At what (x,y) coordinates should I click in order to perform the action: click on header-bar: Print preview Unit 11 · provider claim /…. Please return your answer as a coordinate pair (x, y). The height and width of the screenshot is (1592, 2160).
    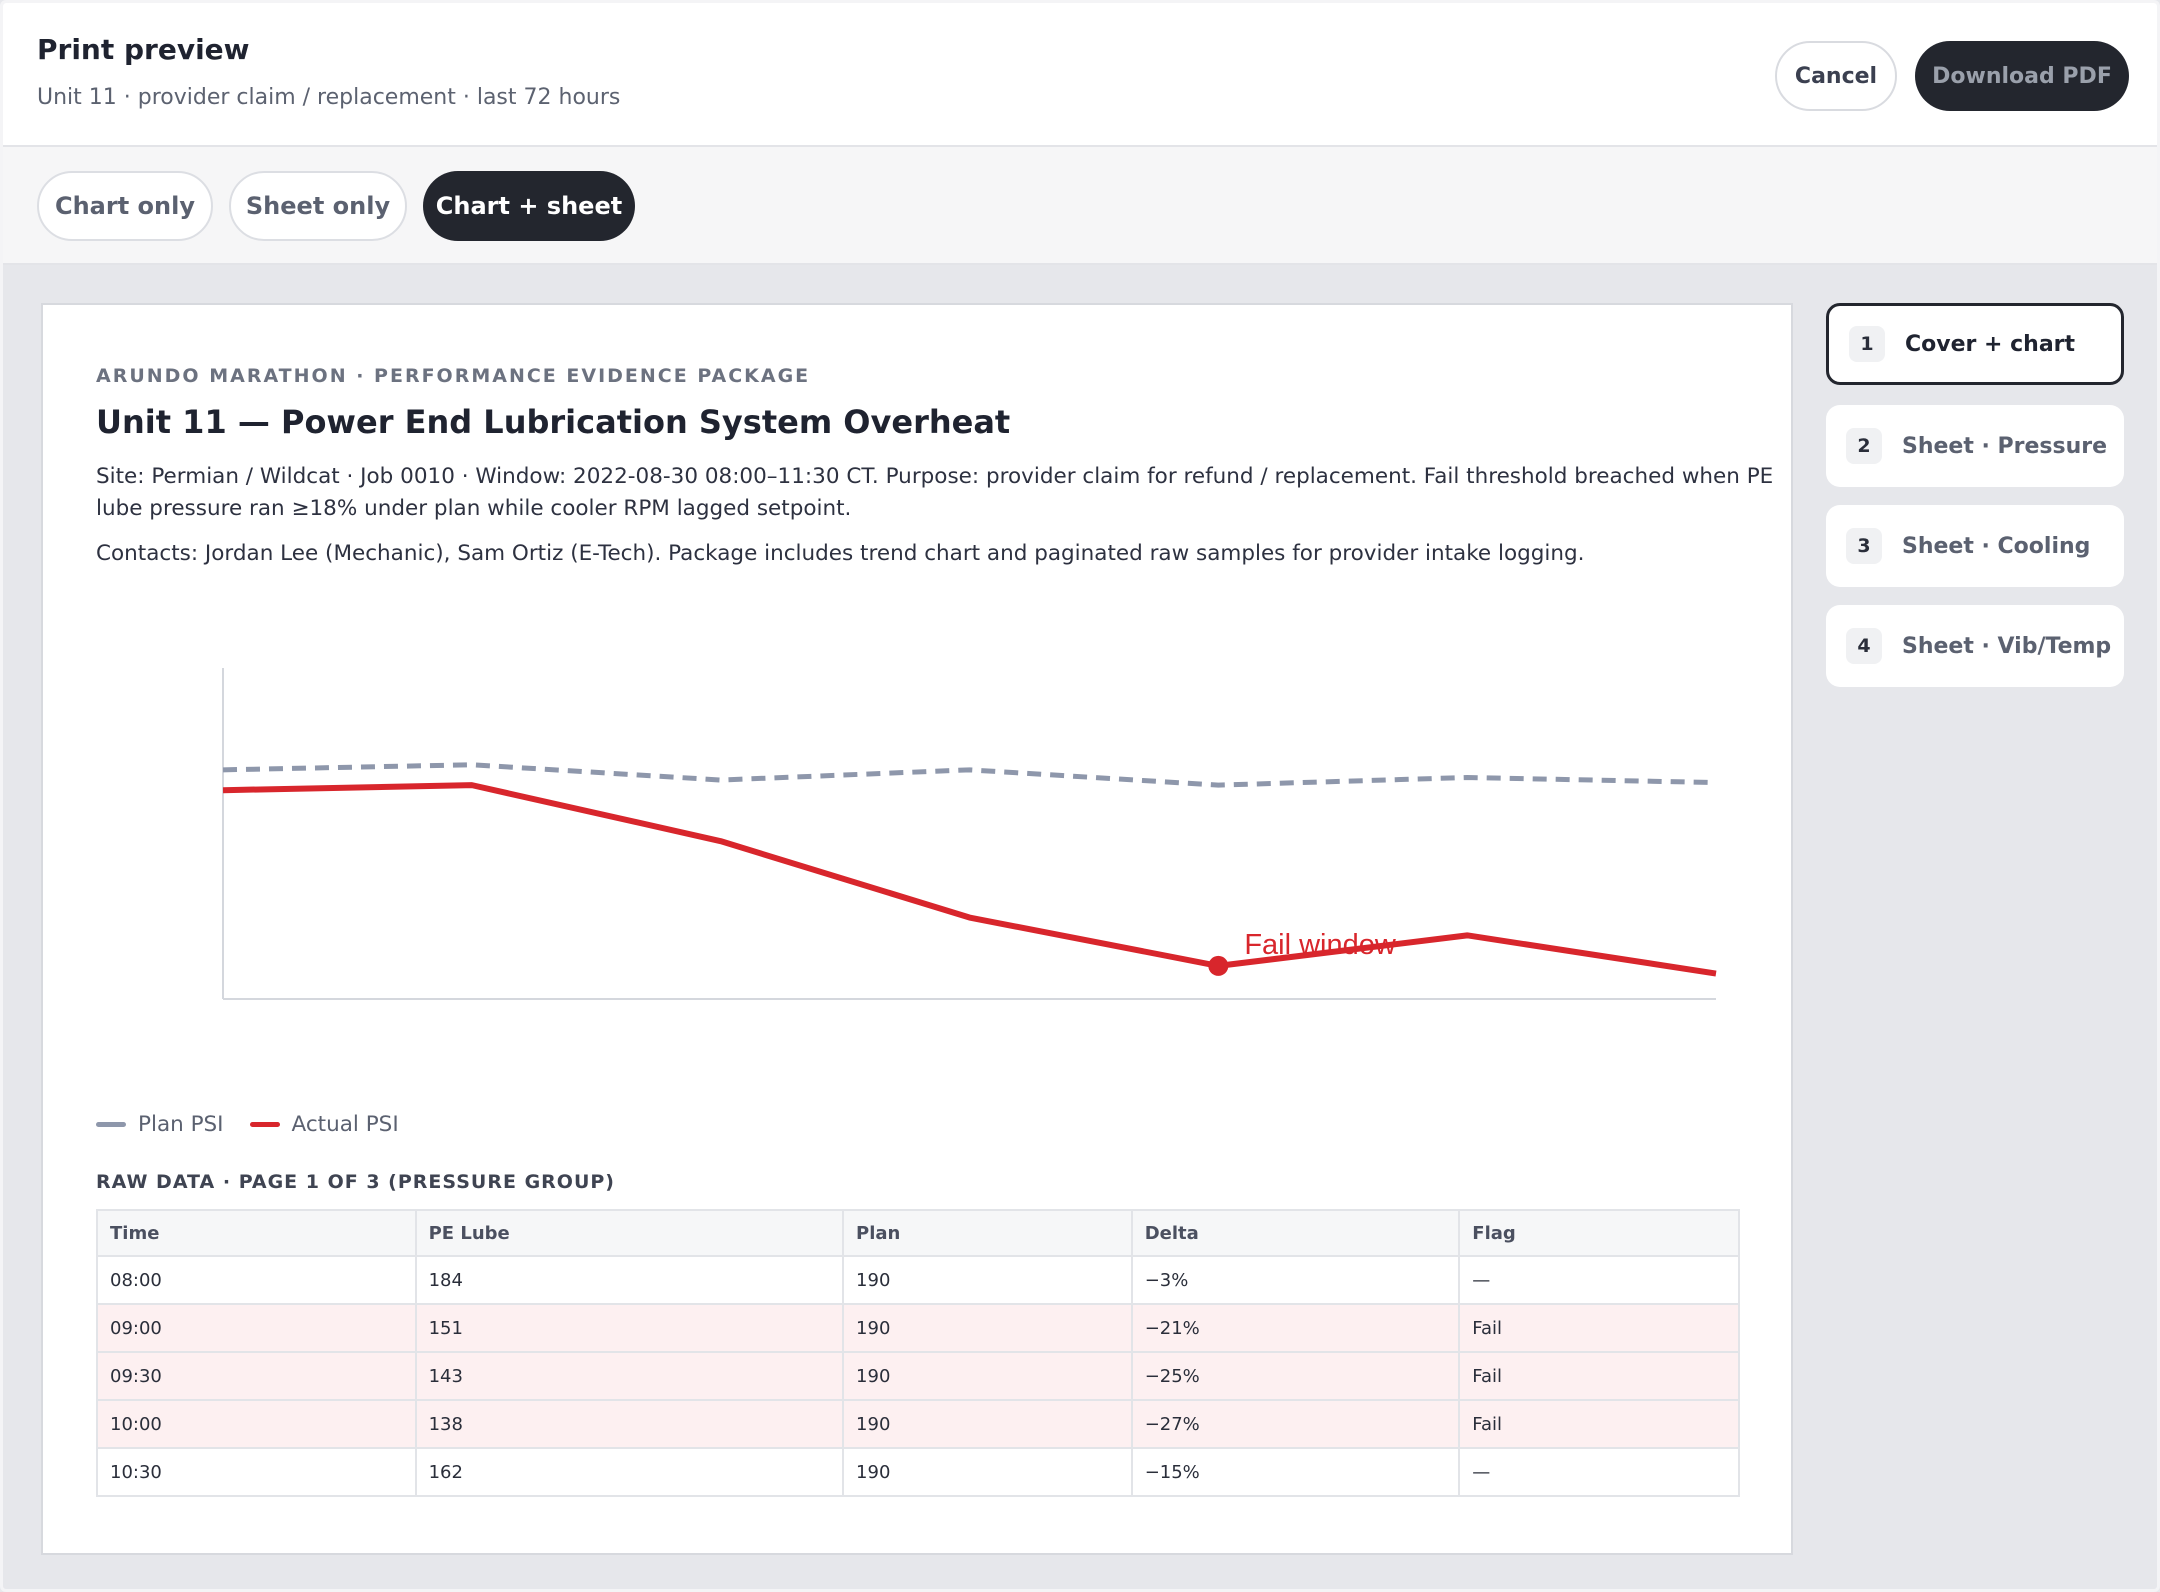
    Looking at the image, I should click on (1080, 75).